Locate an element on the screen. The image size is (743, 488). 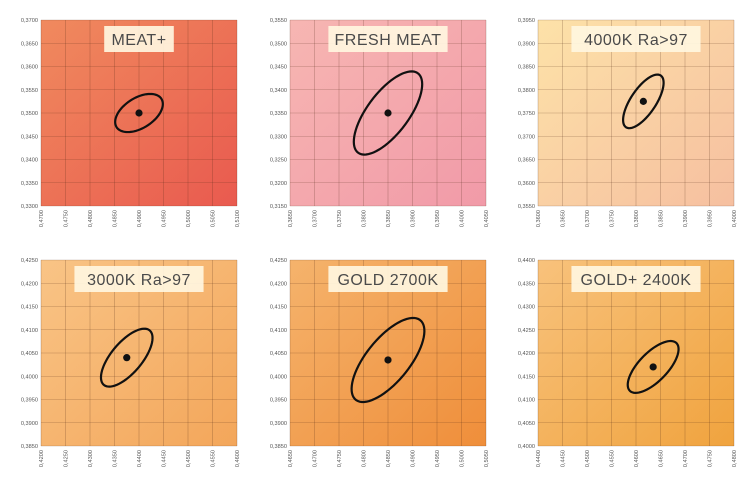
y-tick-label: 0,3450 is located at coordinates (29, 137).